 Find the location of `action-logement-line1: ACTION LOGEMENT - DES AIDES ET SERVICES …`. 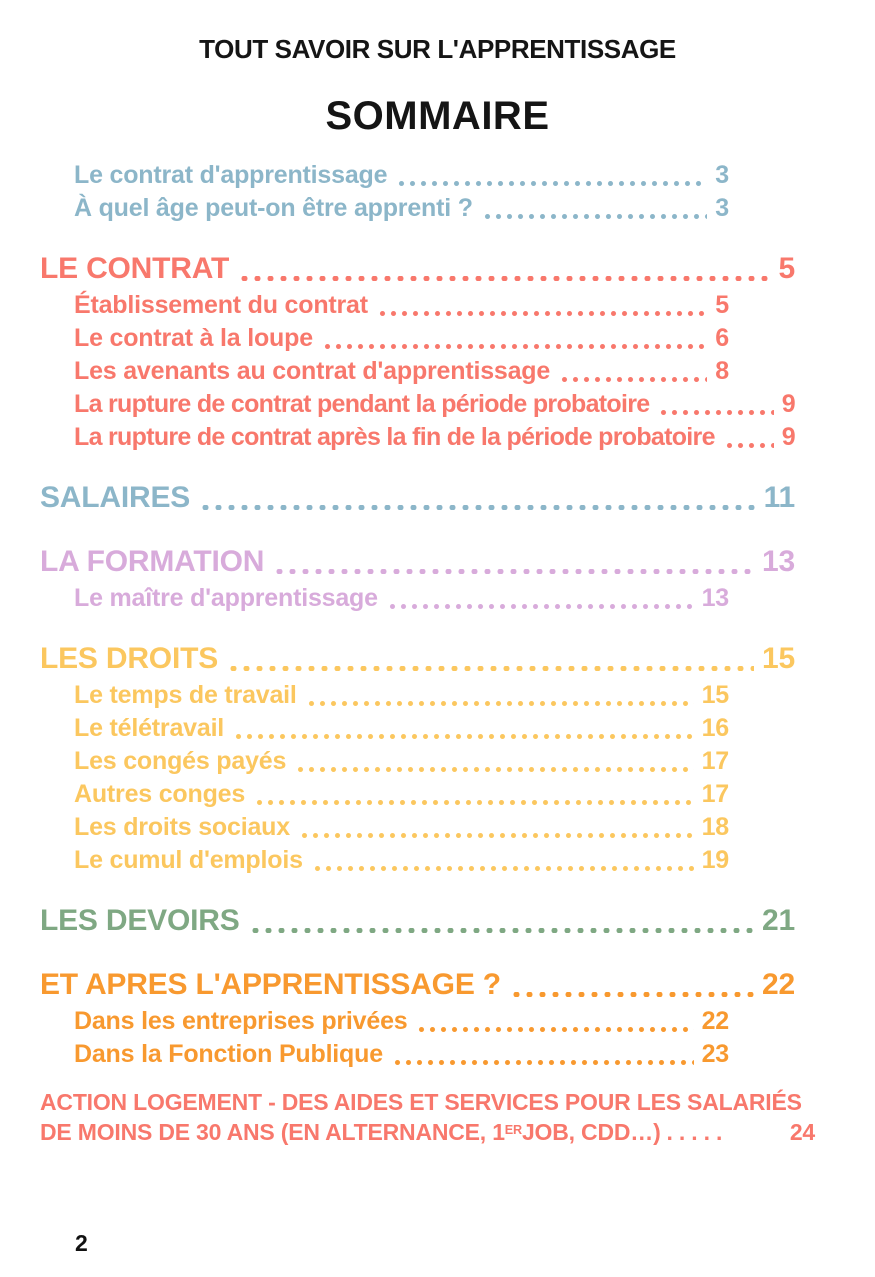

action-logement-line1: ACTION LOGEMENT - DES AIDES ET SERVICES … is located at coordinates (421, 1102).